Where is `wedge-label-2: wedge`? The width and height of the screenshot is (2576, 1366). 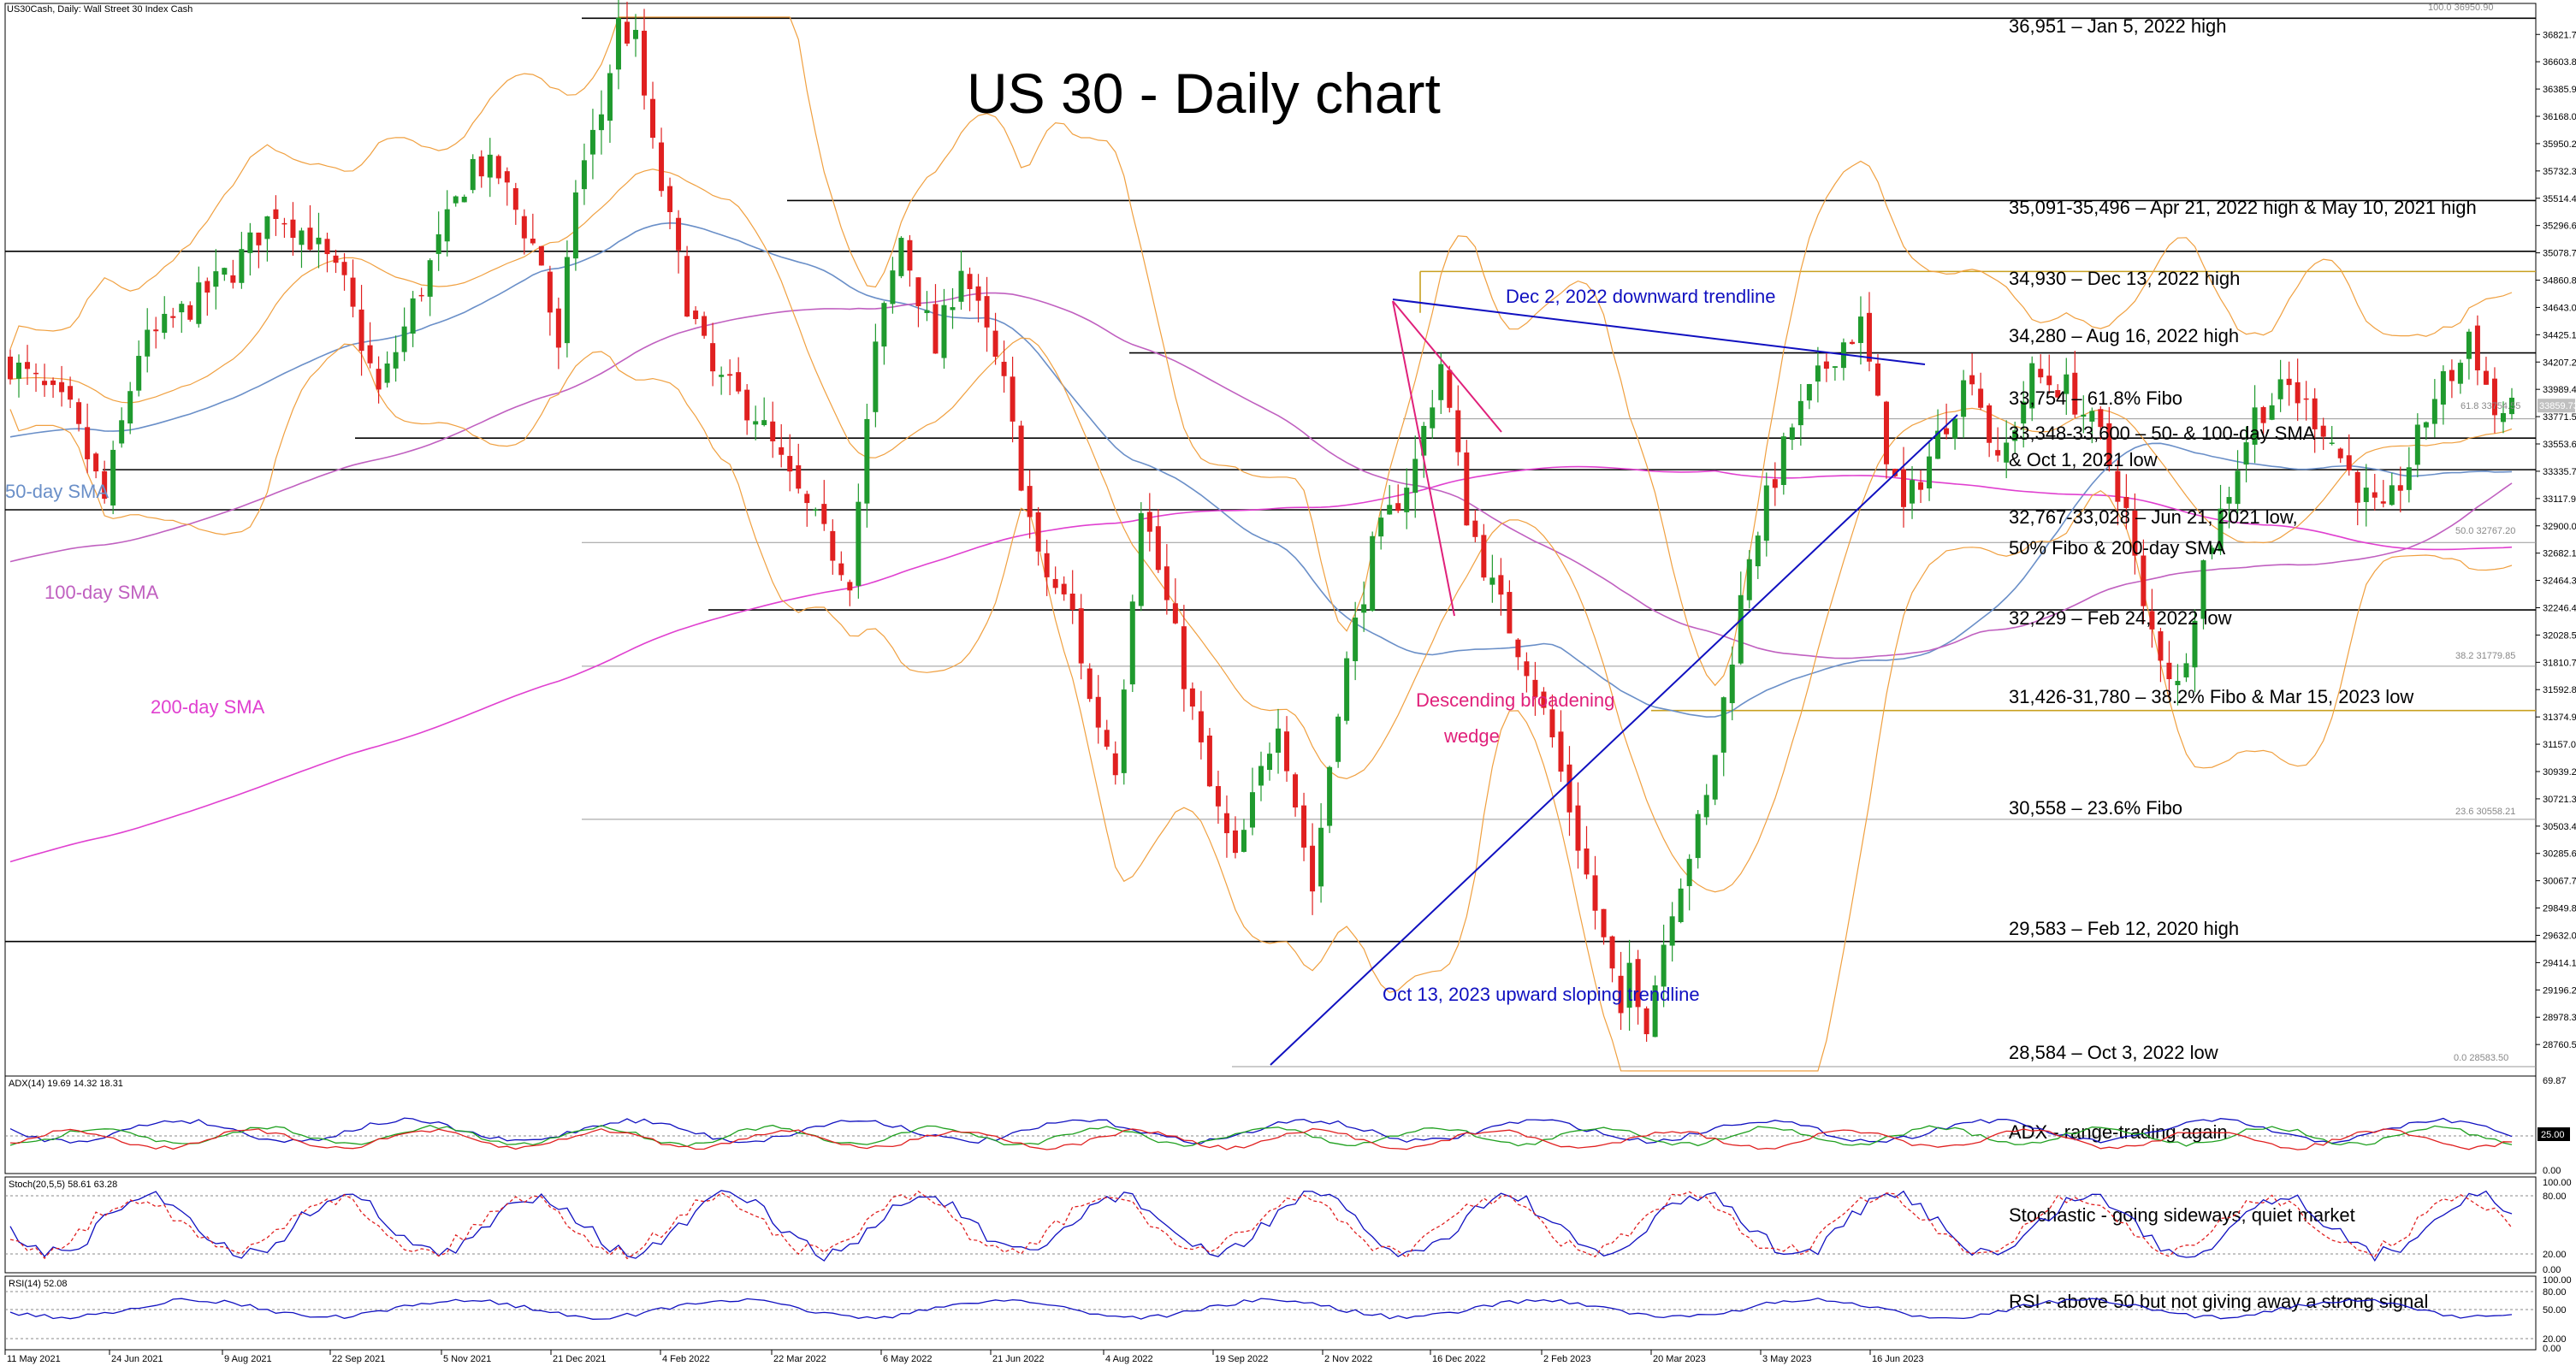 wedge-label-2: wedge is located at coordinates (1471, 736).